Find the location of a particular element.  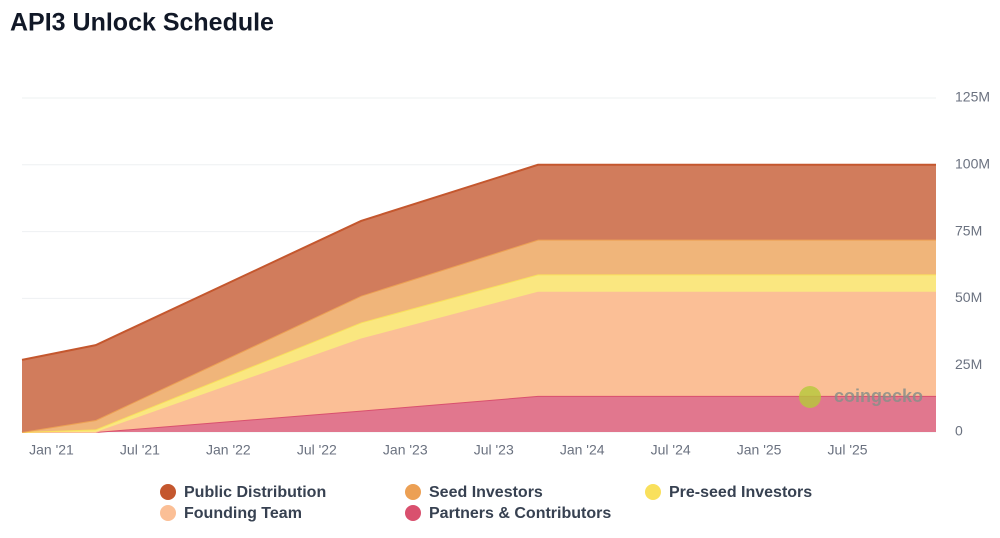

watermark-logo is located at coordinates (810, 397).